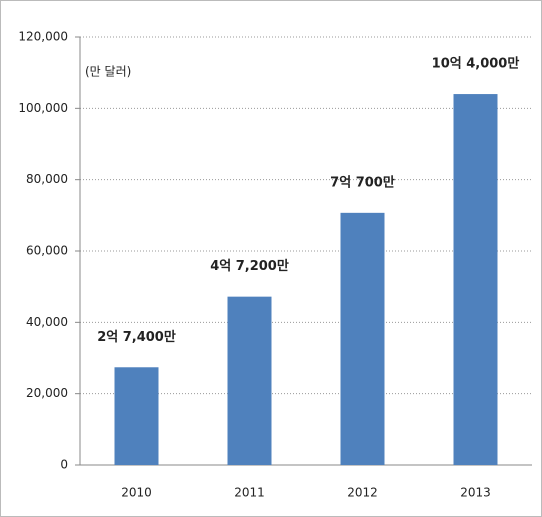  I want to click on x-tick-label: 2011, so click(249, 493).